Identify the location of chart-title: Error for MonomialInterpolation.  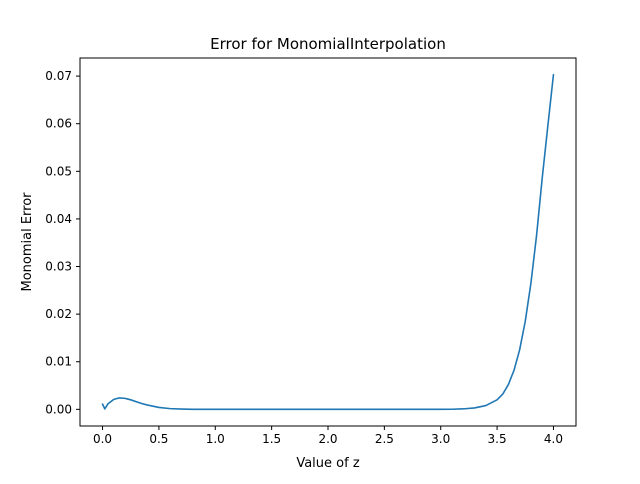
(328, 44).